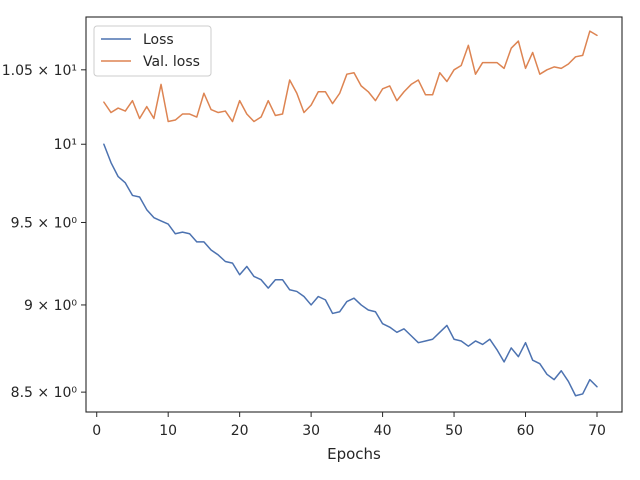 This screenshot has width=640, height=480. What do you see at coordinates (454, 431) in the screenshot?
I see `x-tick-label: 50` at bounding box center [454, 431].